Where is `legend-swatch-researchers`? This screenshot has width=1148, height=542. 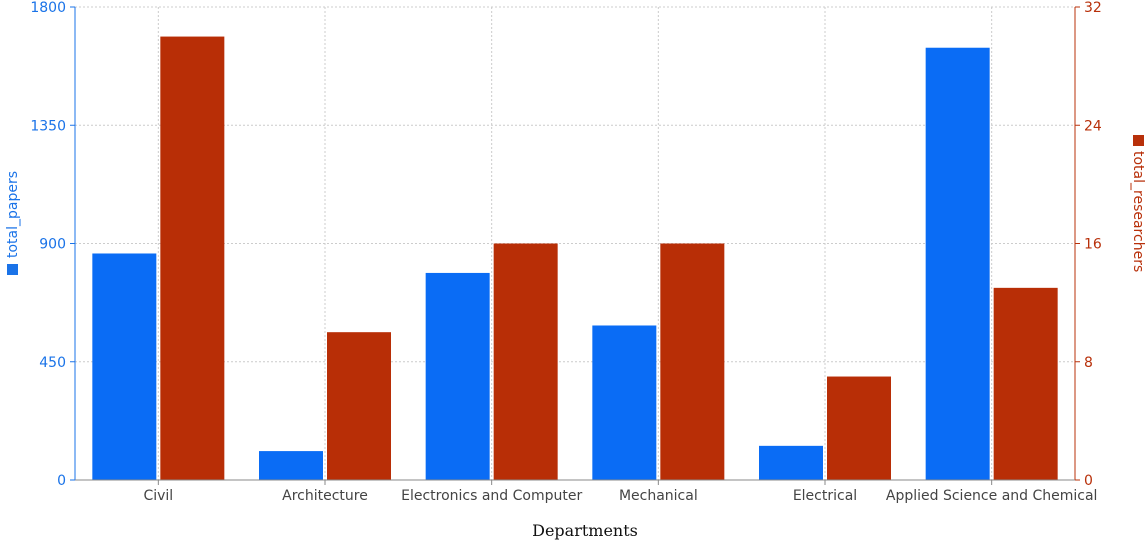
legend-swatch-researchers is located at coordinates (1138, 140).